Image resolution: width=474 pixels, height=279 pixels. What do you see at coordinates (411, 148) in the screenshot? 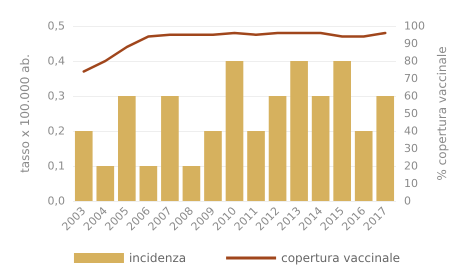
I see `y2-tick-label: 30` at bounding box center [411, 148].